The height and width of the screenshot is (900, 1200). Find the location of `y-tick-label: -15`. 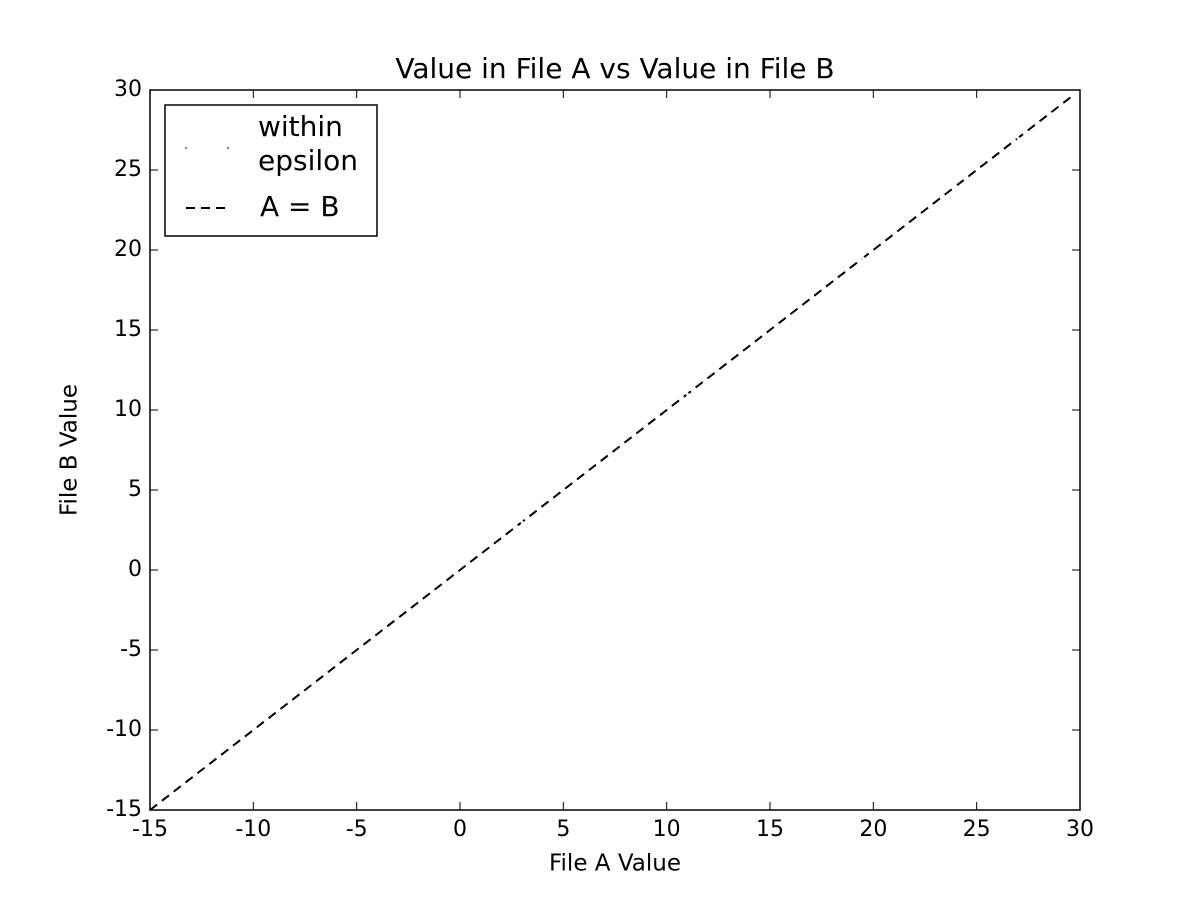

y-tick-label: -15 is located at coordinates (124, 809).